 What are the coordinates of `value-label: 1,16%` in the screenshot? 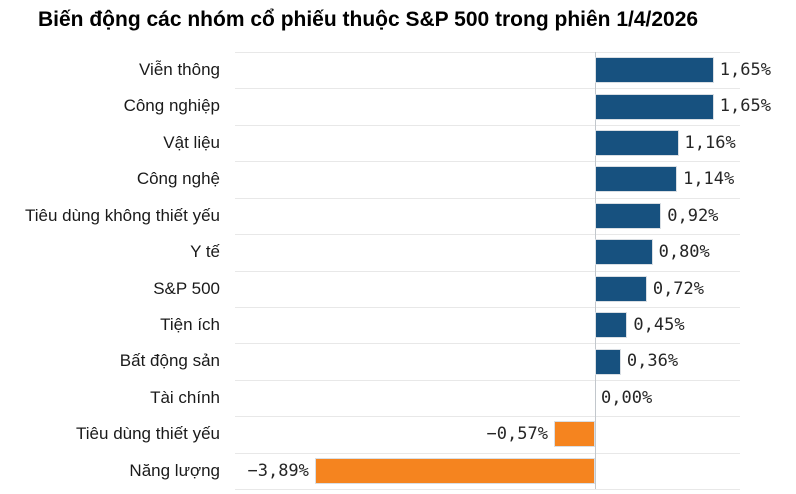 It's located at (710, 142).